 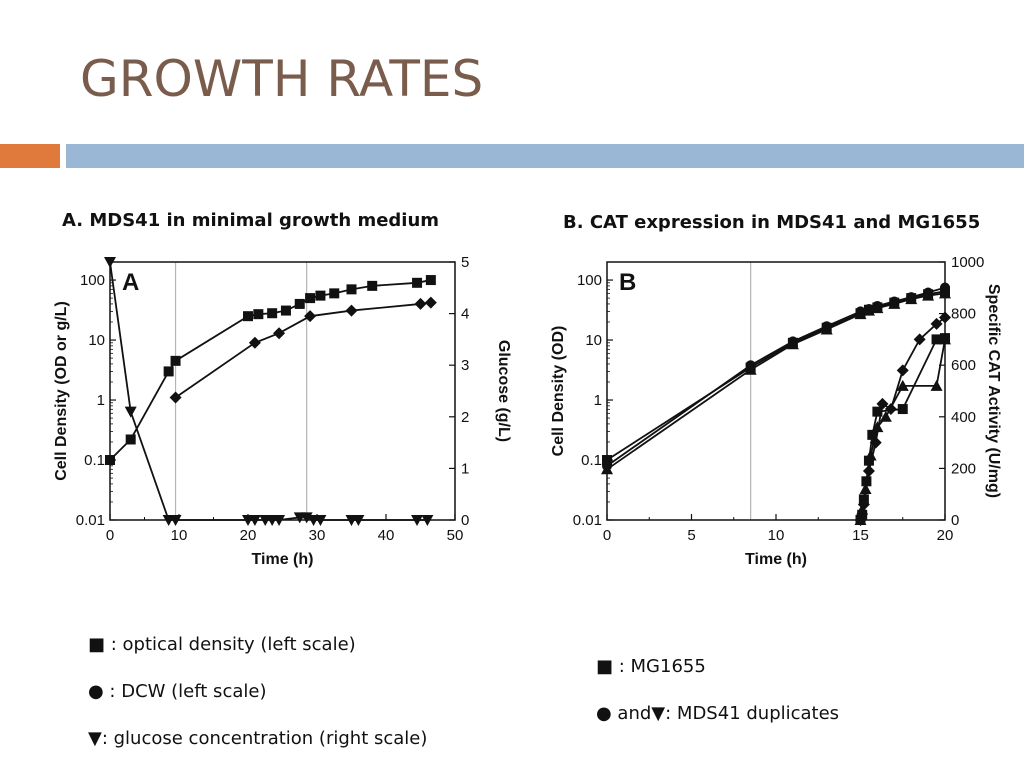 I want to click on y2-tick-label: 1000, so click(x=967, y=262).